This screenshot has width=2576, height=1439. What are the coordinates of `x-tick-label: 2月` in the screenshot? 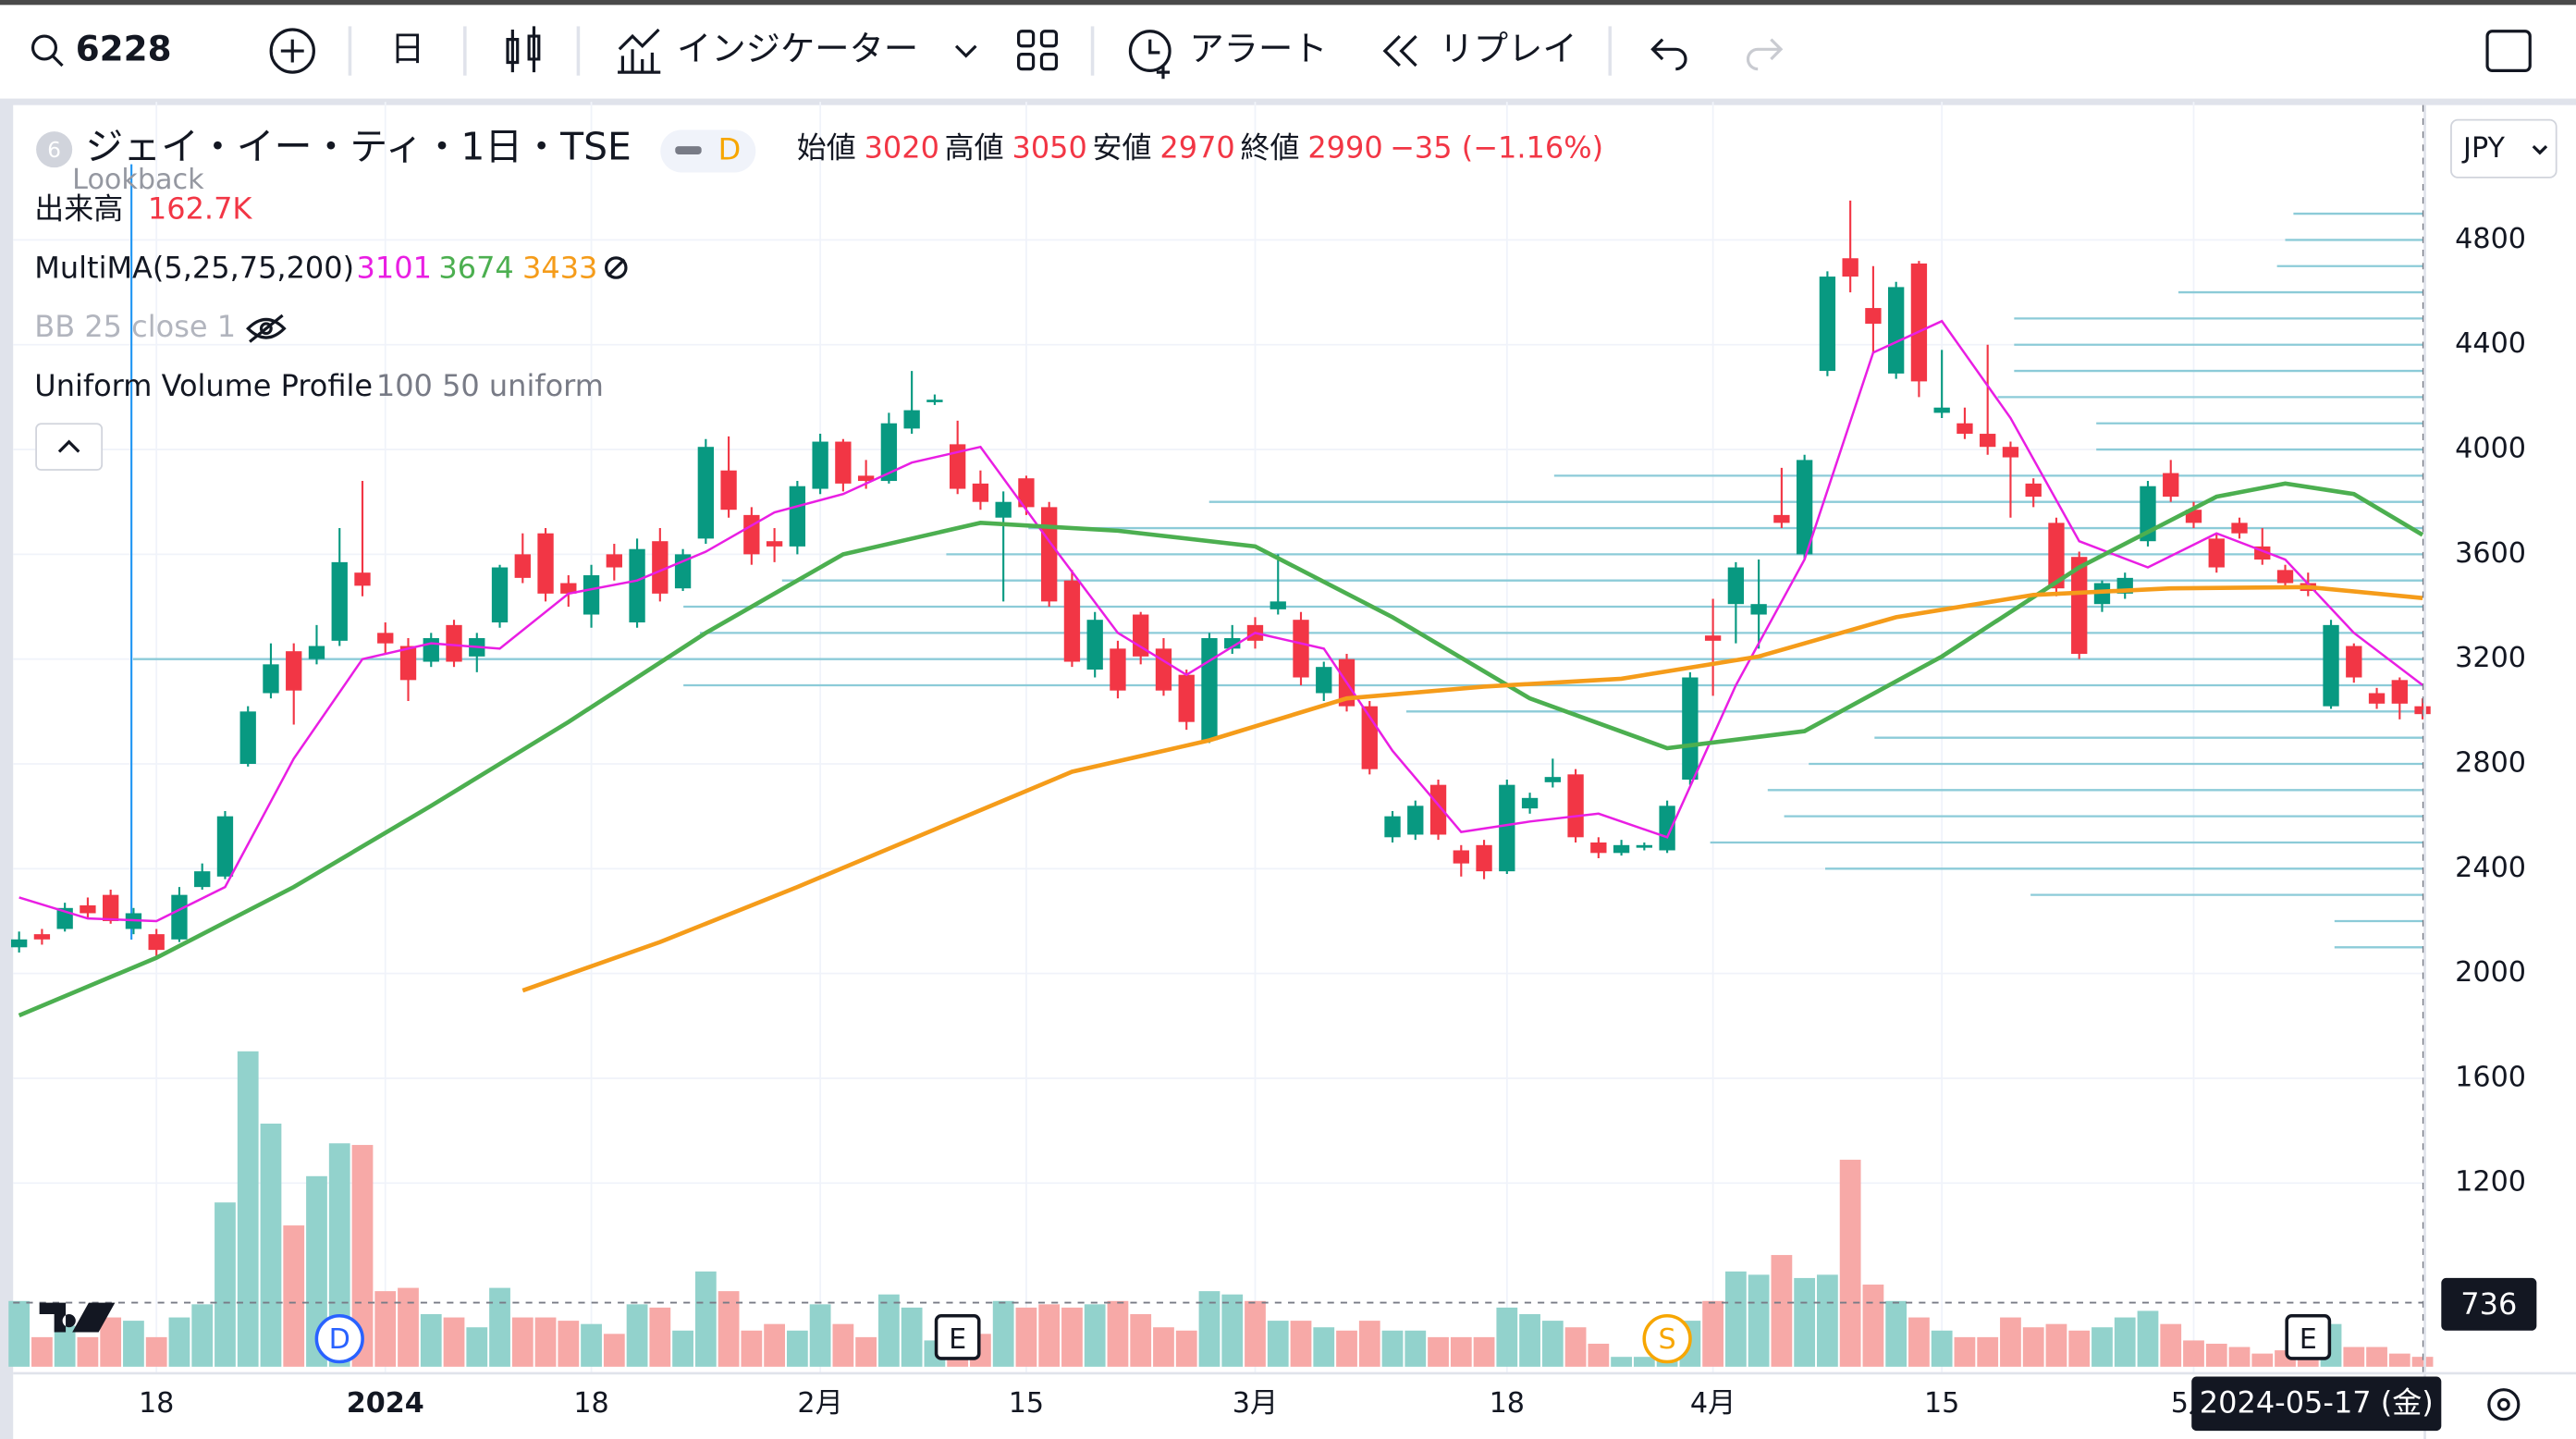 It's located at (820, 1403).